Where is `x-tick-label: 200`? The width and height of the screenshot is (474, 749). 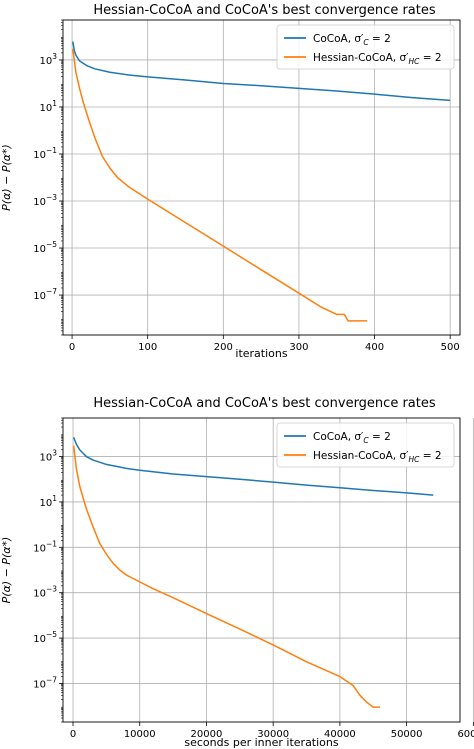 x-tick-label: 200 is located at coordinates (223, 347).